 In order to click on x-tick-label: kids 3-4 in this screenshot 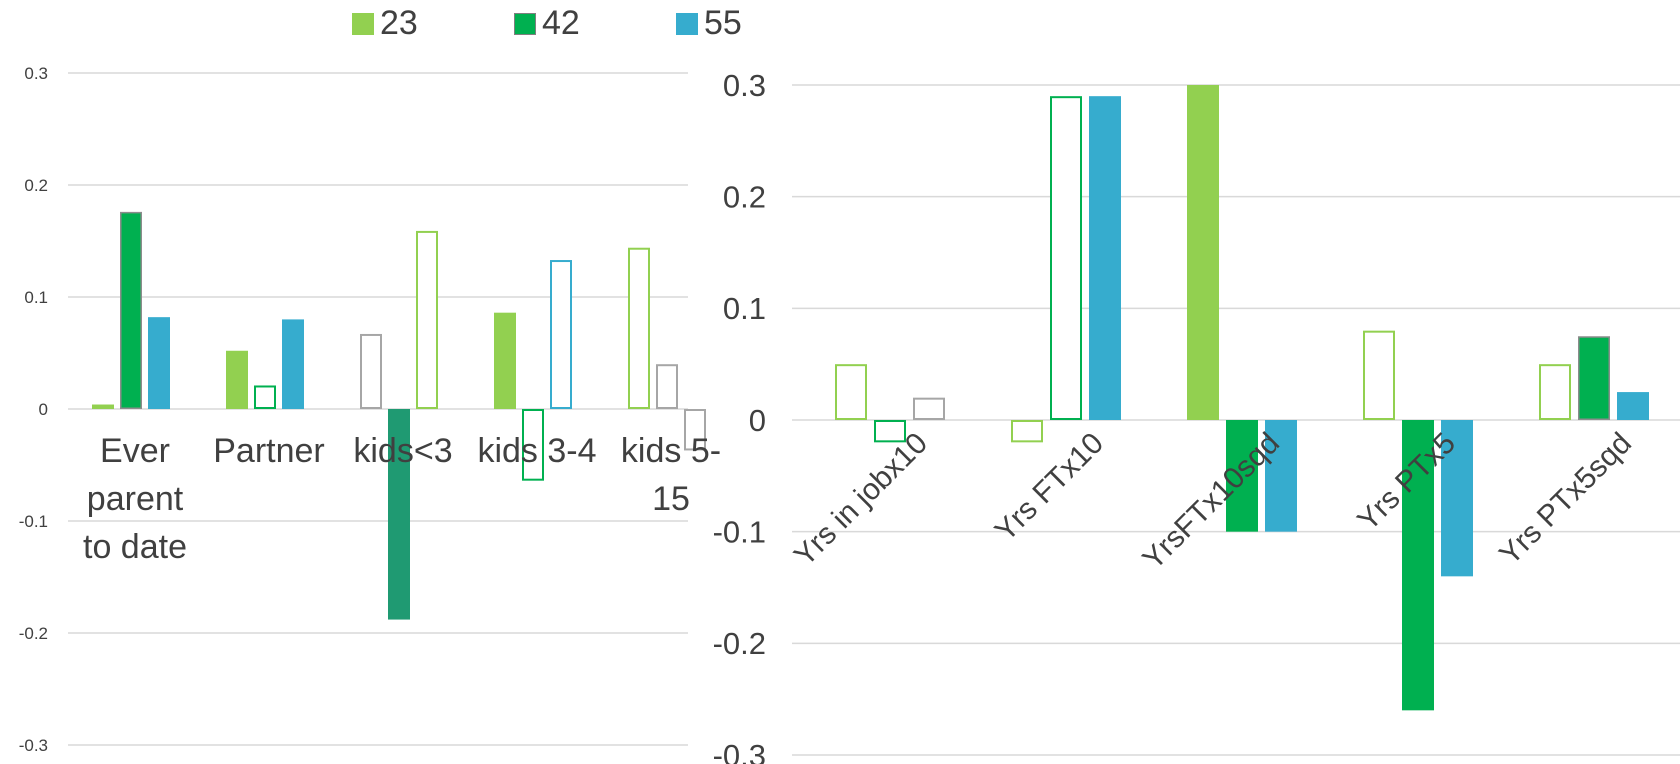, I will do `click(536, 451)`.